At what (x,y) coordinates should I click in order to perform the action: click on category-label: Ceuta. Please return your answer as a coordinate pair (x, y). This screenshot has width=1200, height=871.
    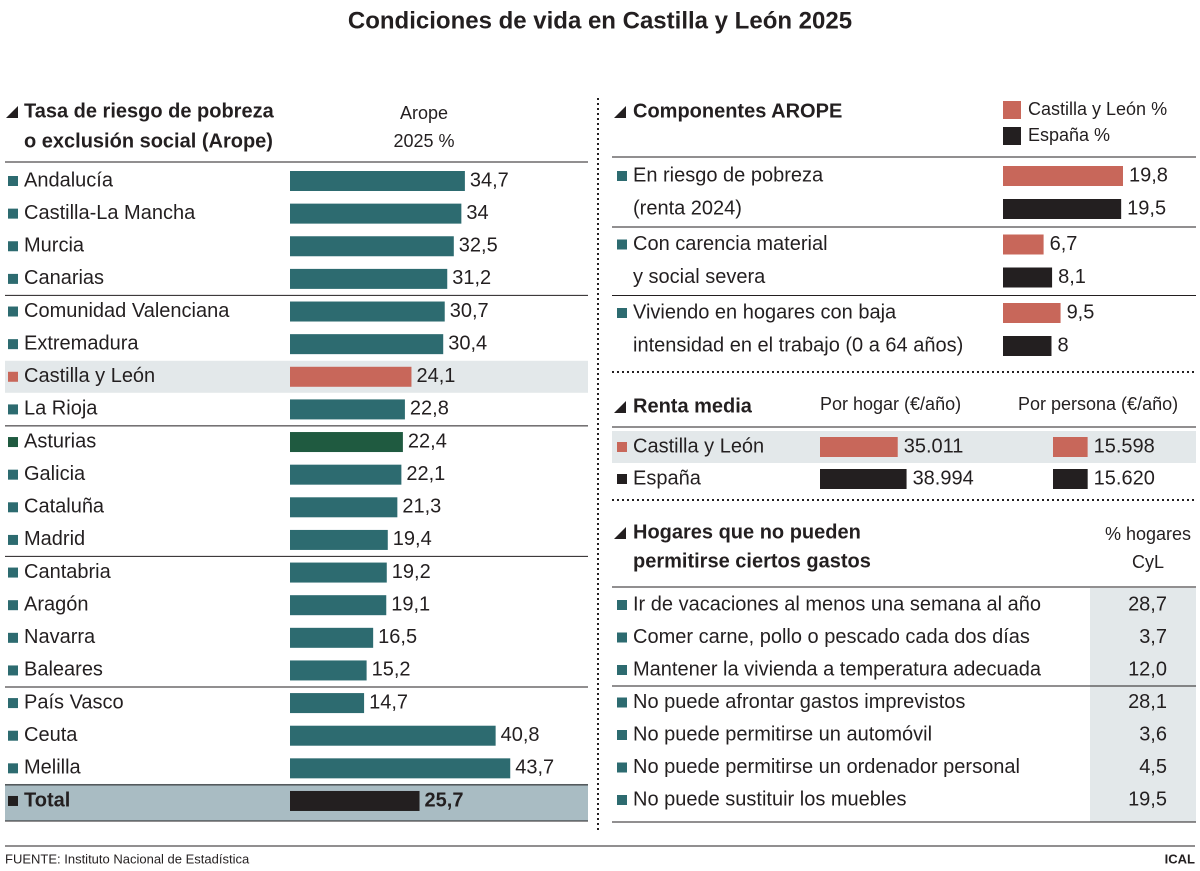
    Looking at the image, I should click on (51, 735).